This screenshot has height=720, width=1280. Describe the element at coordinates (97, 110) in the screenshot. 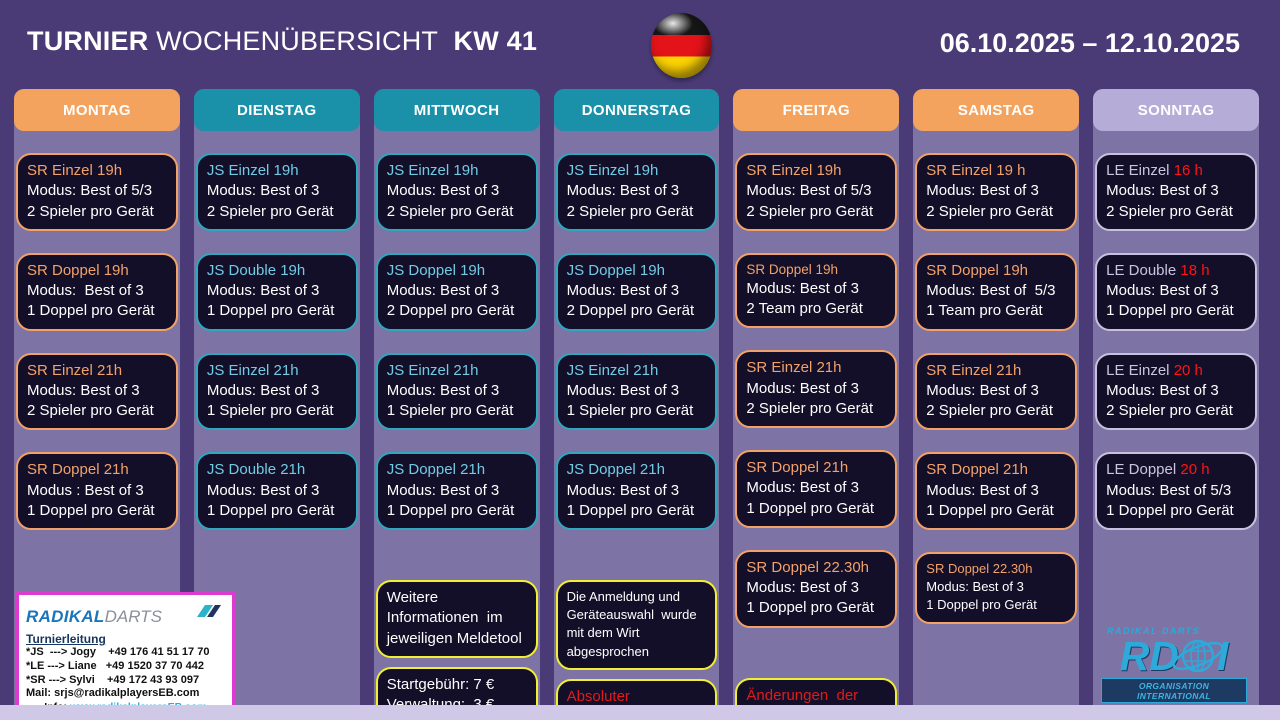

I see `day-header: MONTAG` at that location.